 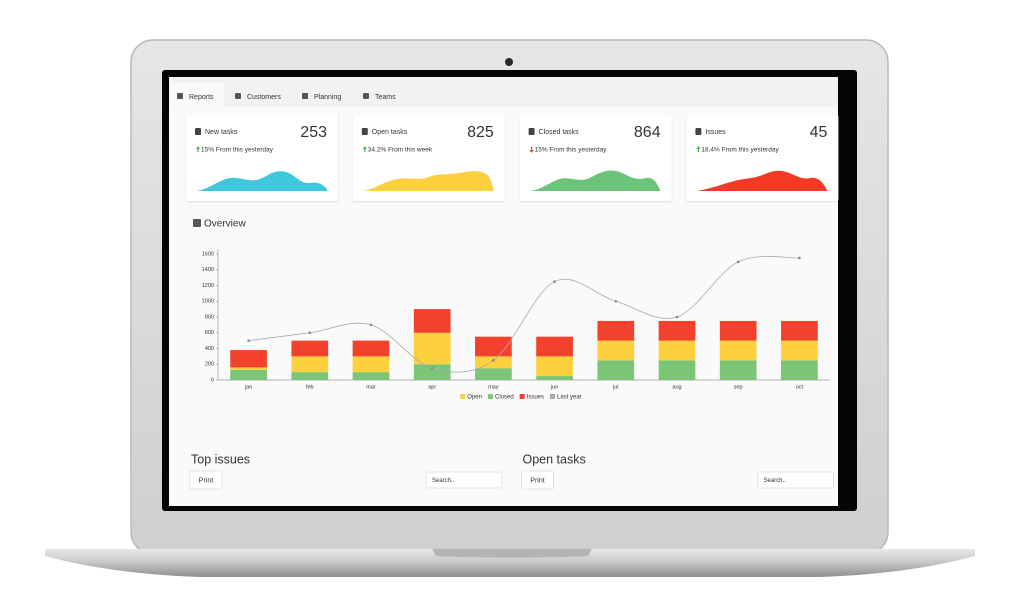 I want to click on x-tick-label: jun, so click(x=554, y=387).